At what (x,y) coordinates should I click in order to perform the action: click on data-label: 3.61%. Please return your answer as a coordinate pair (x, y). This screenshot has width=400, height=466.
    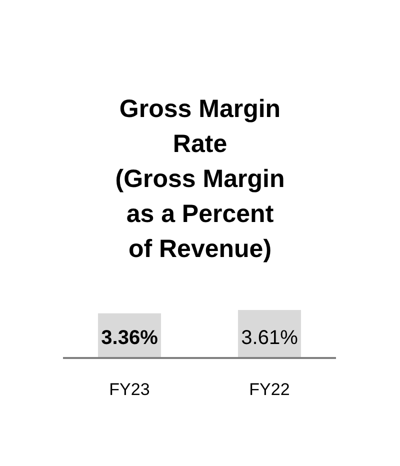
    Looking at the image, I should click on (269, 338).